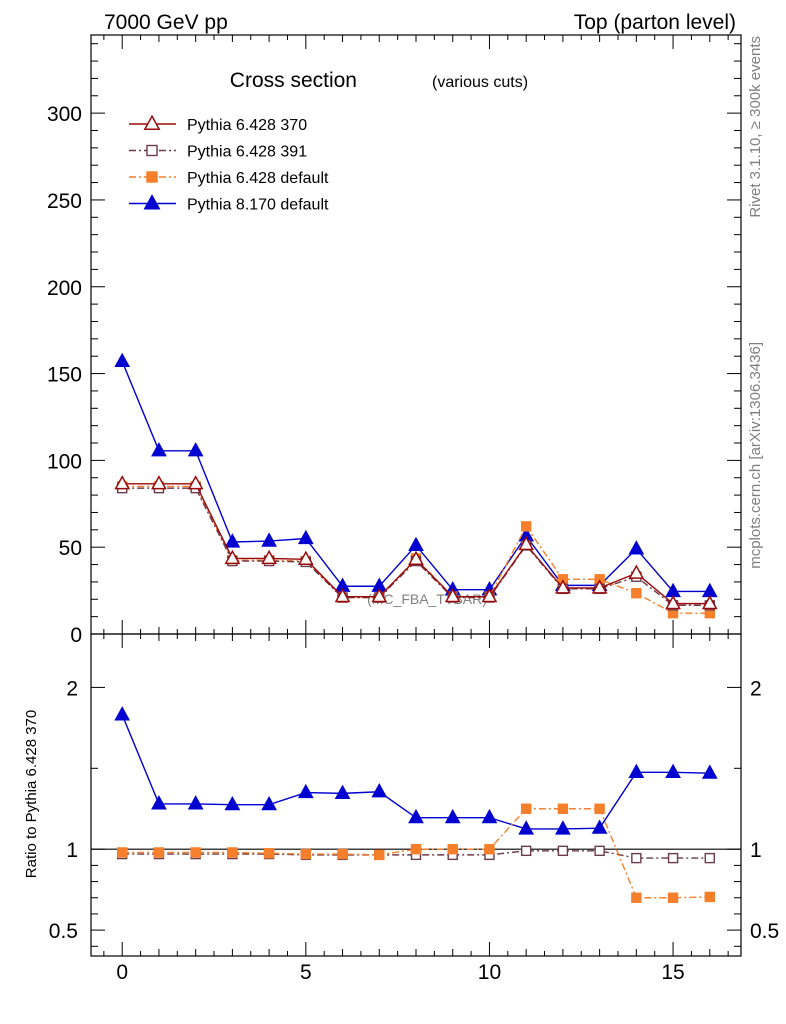 This screenshot has width=786, height=1024. I want to click on y-tick-label: 300, so click(64, 114).